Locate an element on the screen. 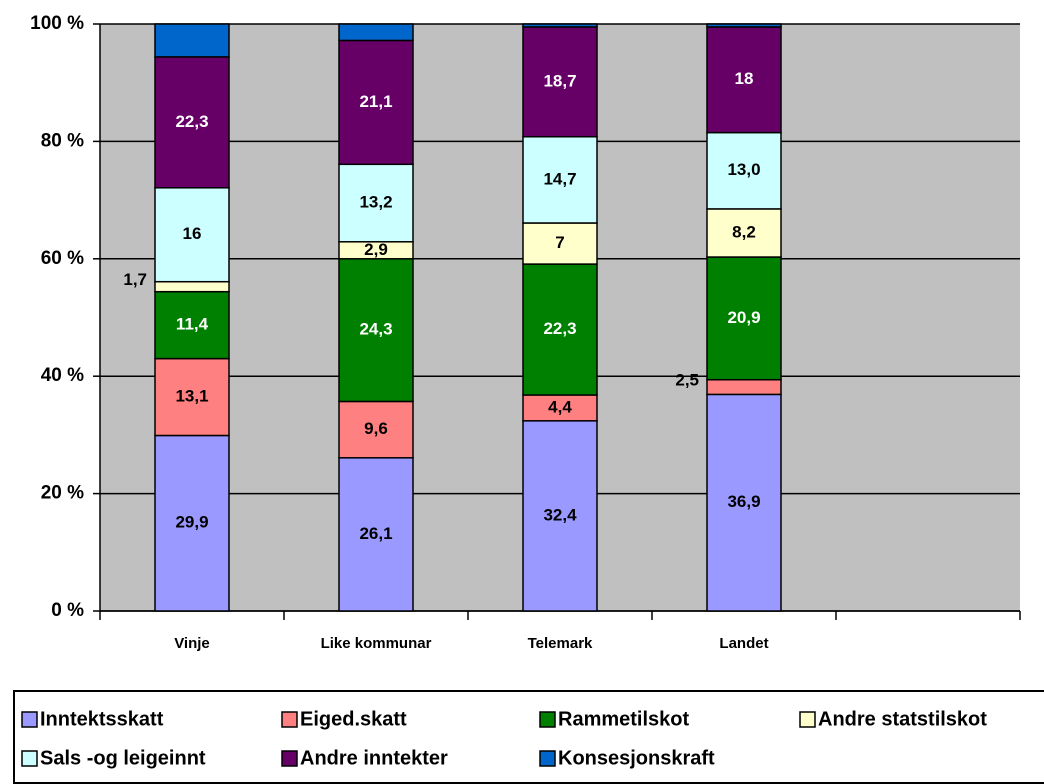  y-tick-label: 0 % is located at coordinates (67, 610).